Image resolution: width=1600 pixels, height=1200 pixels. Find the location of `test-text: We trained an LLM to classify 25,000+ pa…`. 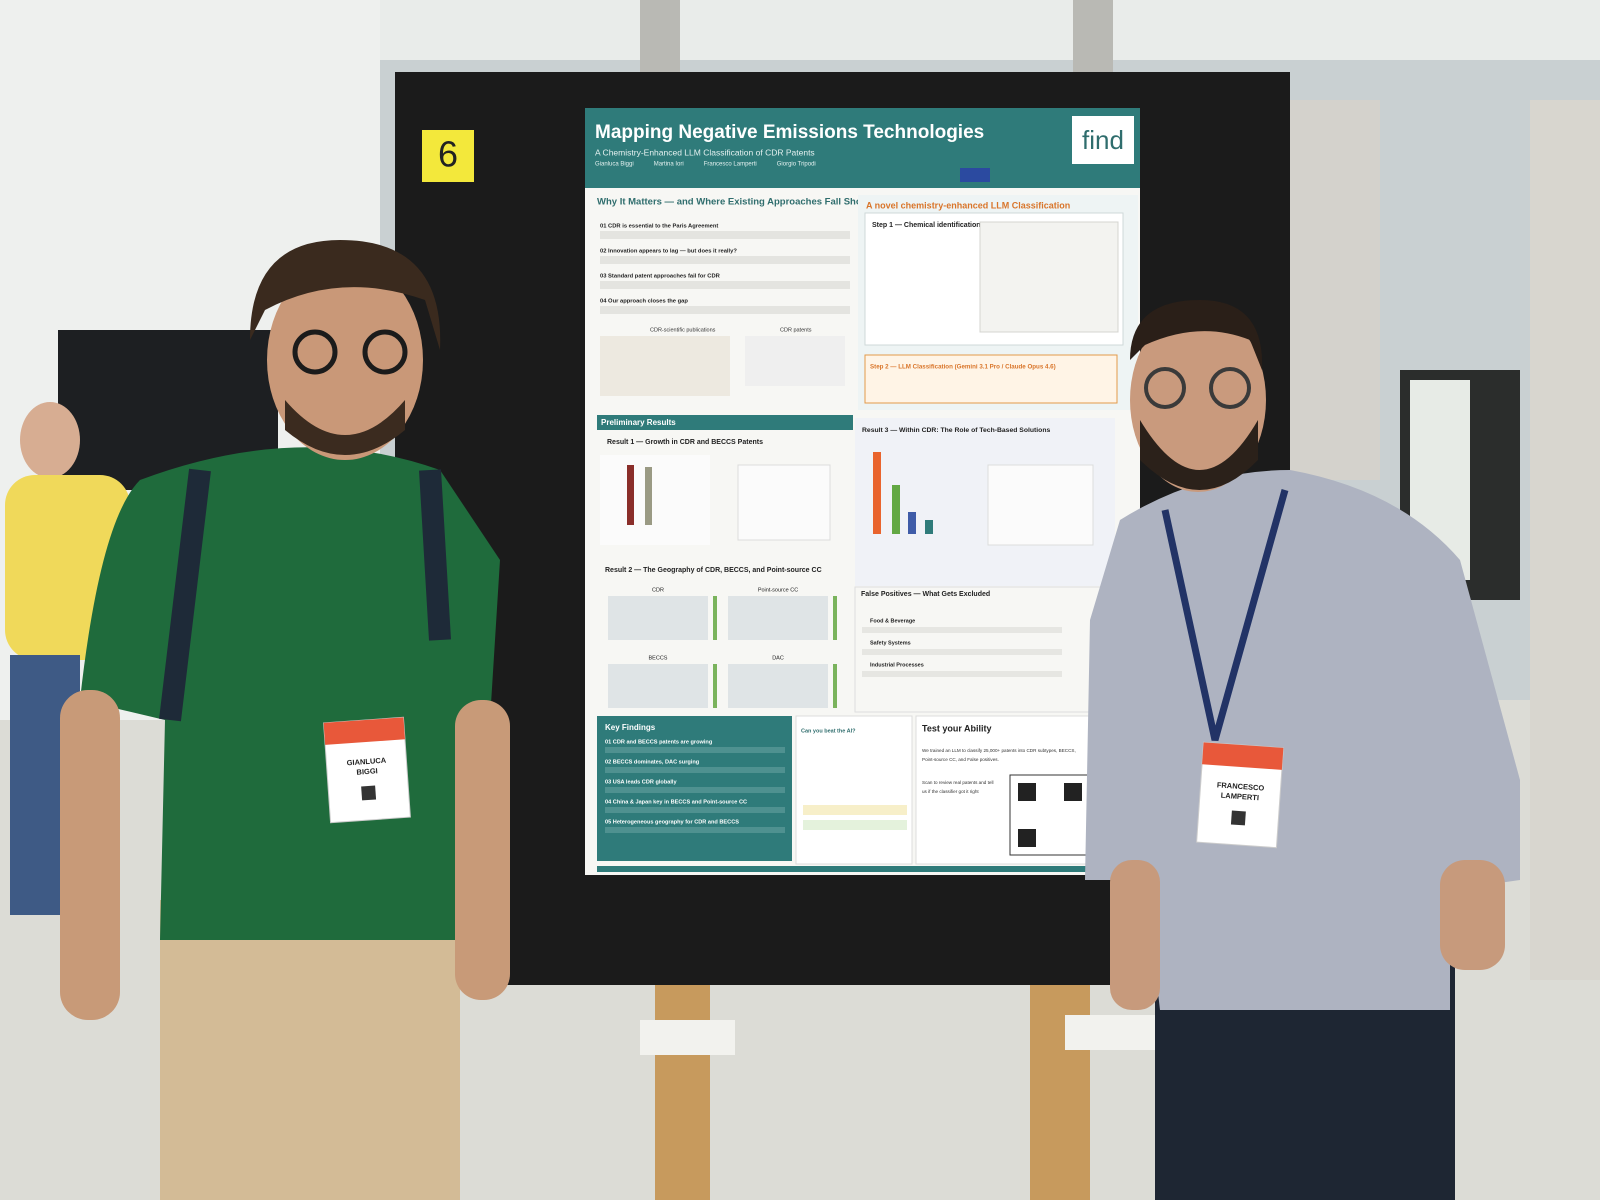

test-text: We trained an LLM to classify 25,000+ pa… is located at coordinates (999, 771).